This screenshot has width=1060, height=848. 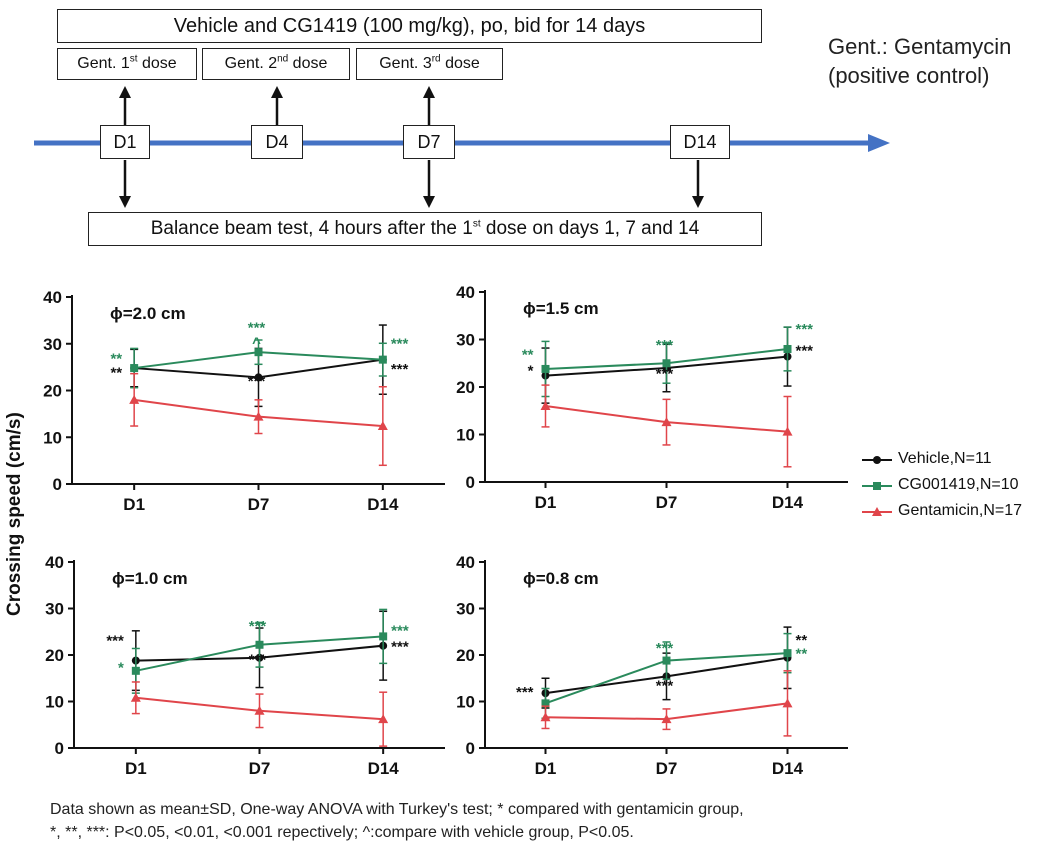 What do you see at coordinates (258, 626) in the screenshot?
I see `chart3-annotation-2: ***` at bounding box center [258, 626].